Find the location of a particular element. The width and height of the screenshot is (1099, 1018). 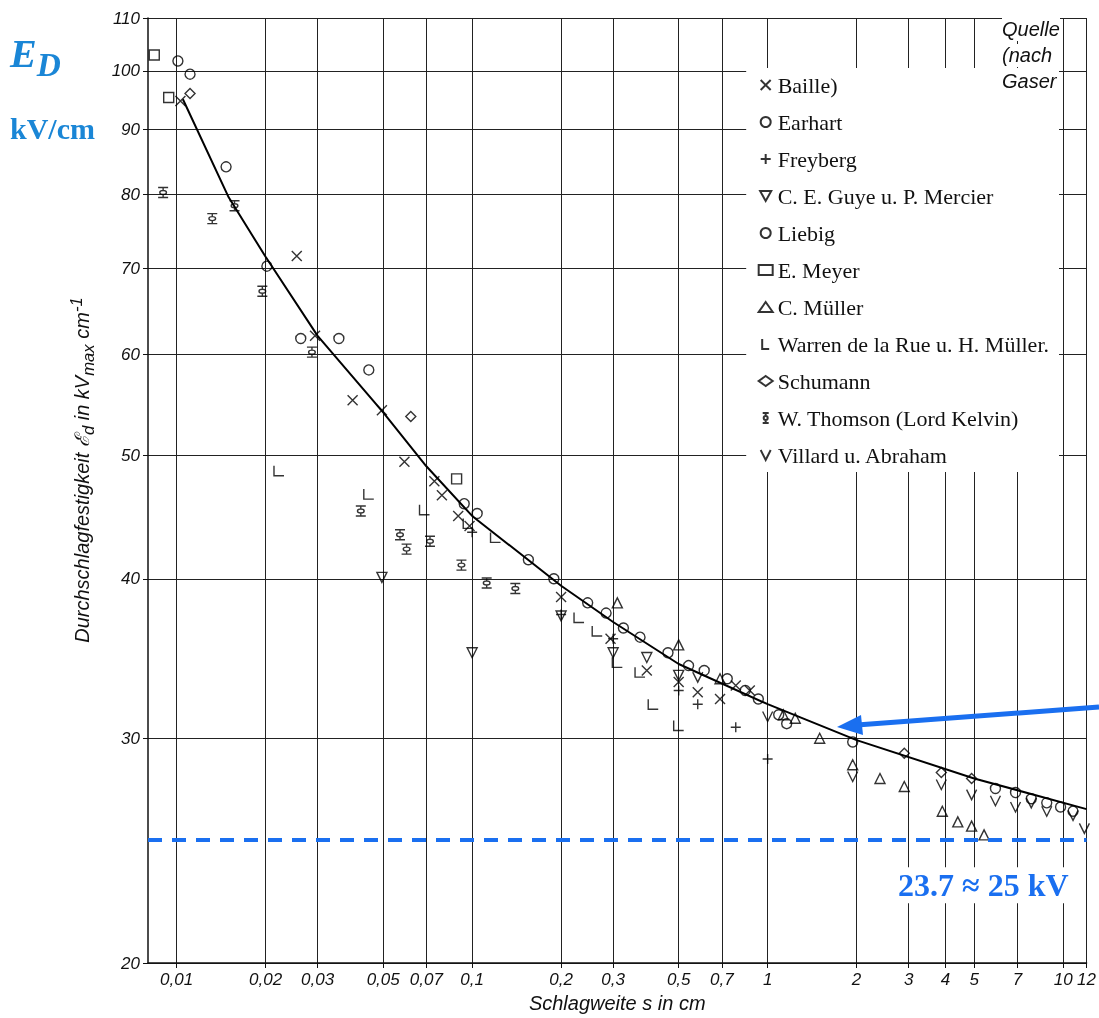

y-tick-label: 60 is located at coordinates (131, 354).